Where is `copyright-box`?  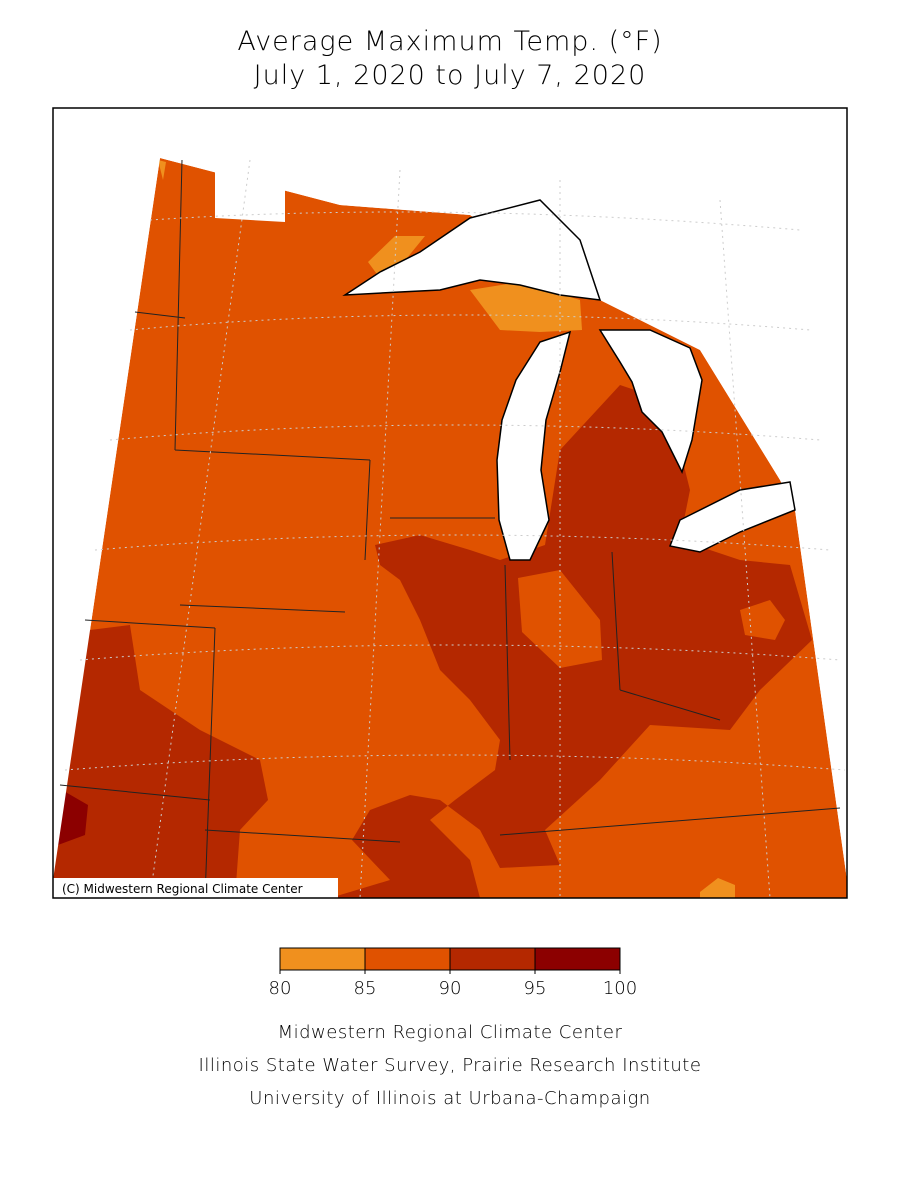 copyright-box is located at coordinates (195, 888).